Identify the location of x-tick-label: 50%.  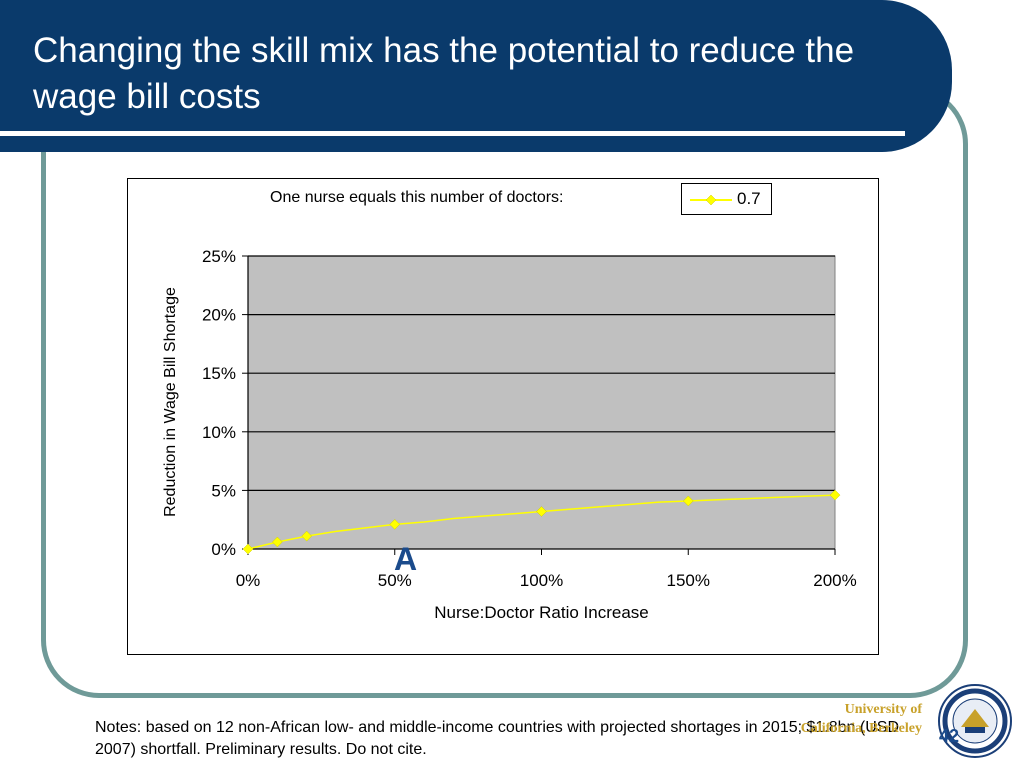
(395, 580).